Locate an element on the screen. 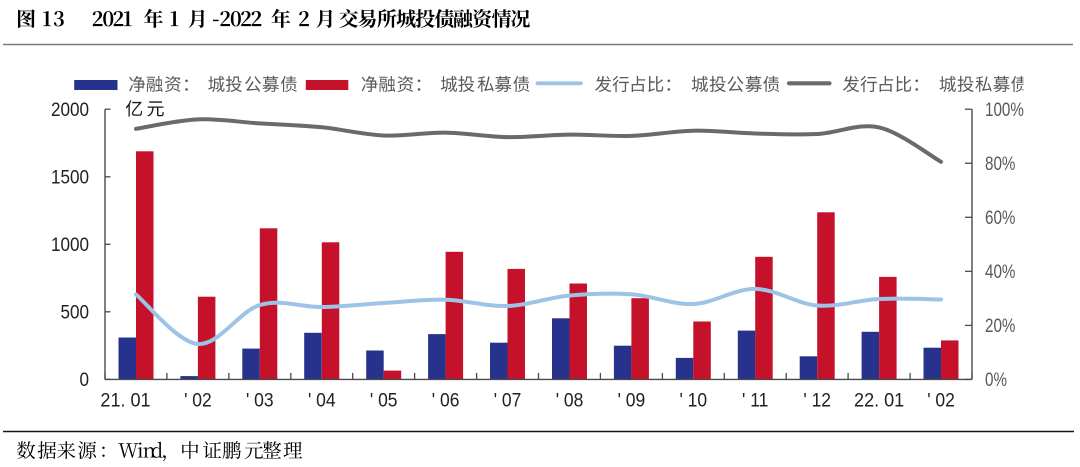  svg-text: 22. 01 is located at coordinates (879, 400).